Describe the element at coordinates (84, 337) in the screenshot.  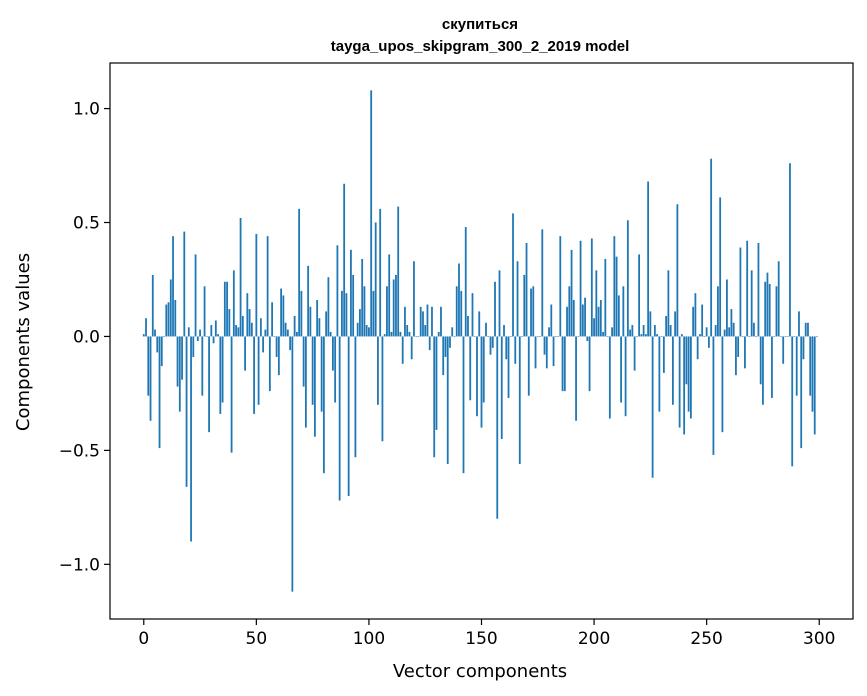
I see `y-axis-ticks: −1.0 −0.5 0.0 0.5 1.0` at that location.